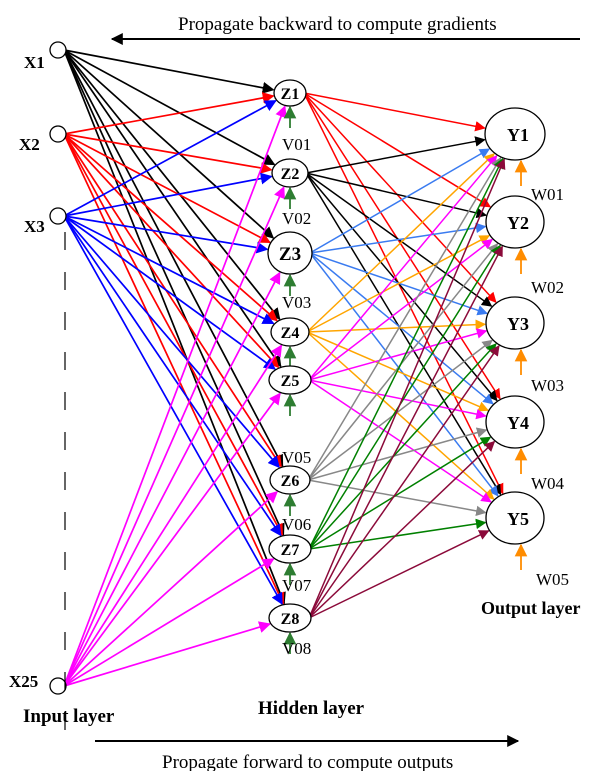  I want to click on input-node-x25, so click(58, 686).